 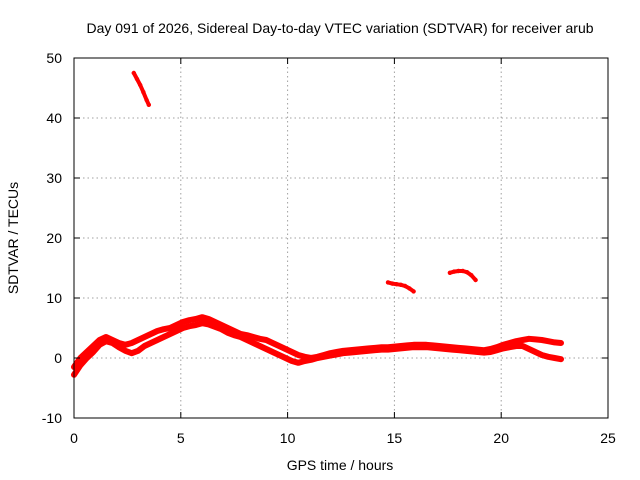 What do you see at coordinates (13, 238) in the screenshot?
I see `y-axis-label: SDTVAR / TECUs` at bounding box center [13, 238].